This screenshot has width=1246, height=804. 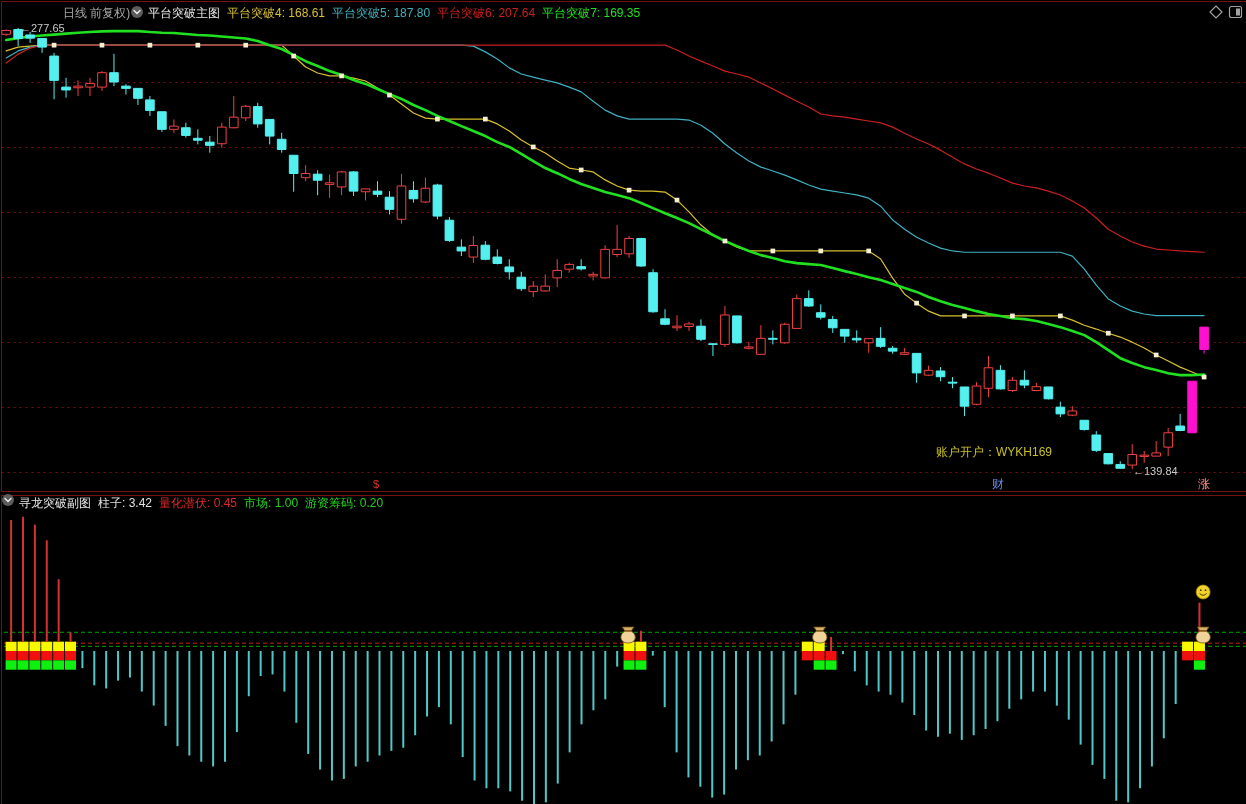 What do you see at coordinates (97, 13) in the screenshot?
I see `annotation: 日线 前复权)` at bounding box center [97, 13].